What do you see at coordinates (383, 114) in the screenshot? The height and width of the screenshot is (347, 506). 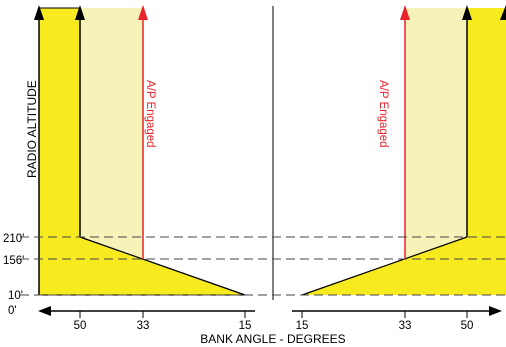 I see `engaged-label-right: A/P Engaged` at bounding box center [383, 114].